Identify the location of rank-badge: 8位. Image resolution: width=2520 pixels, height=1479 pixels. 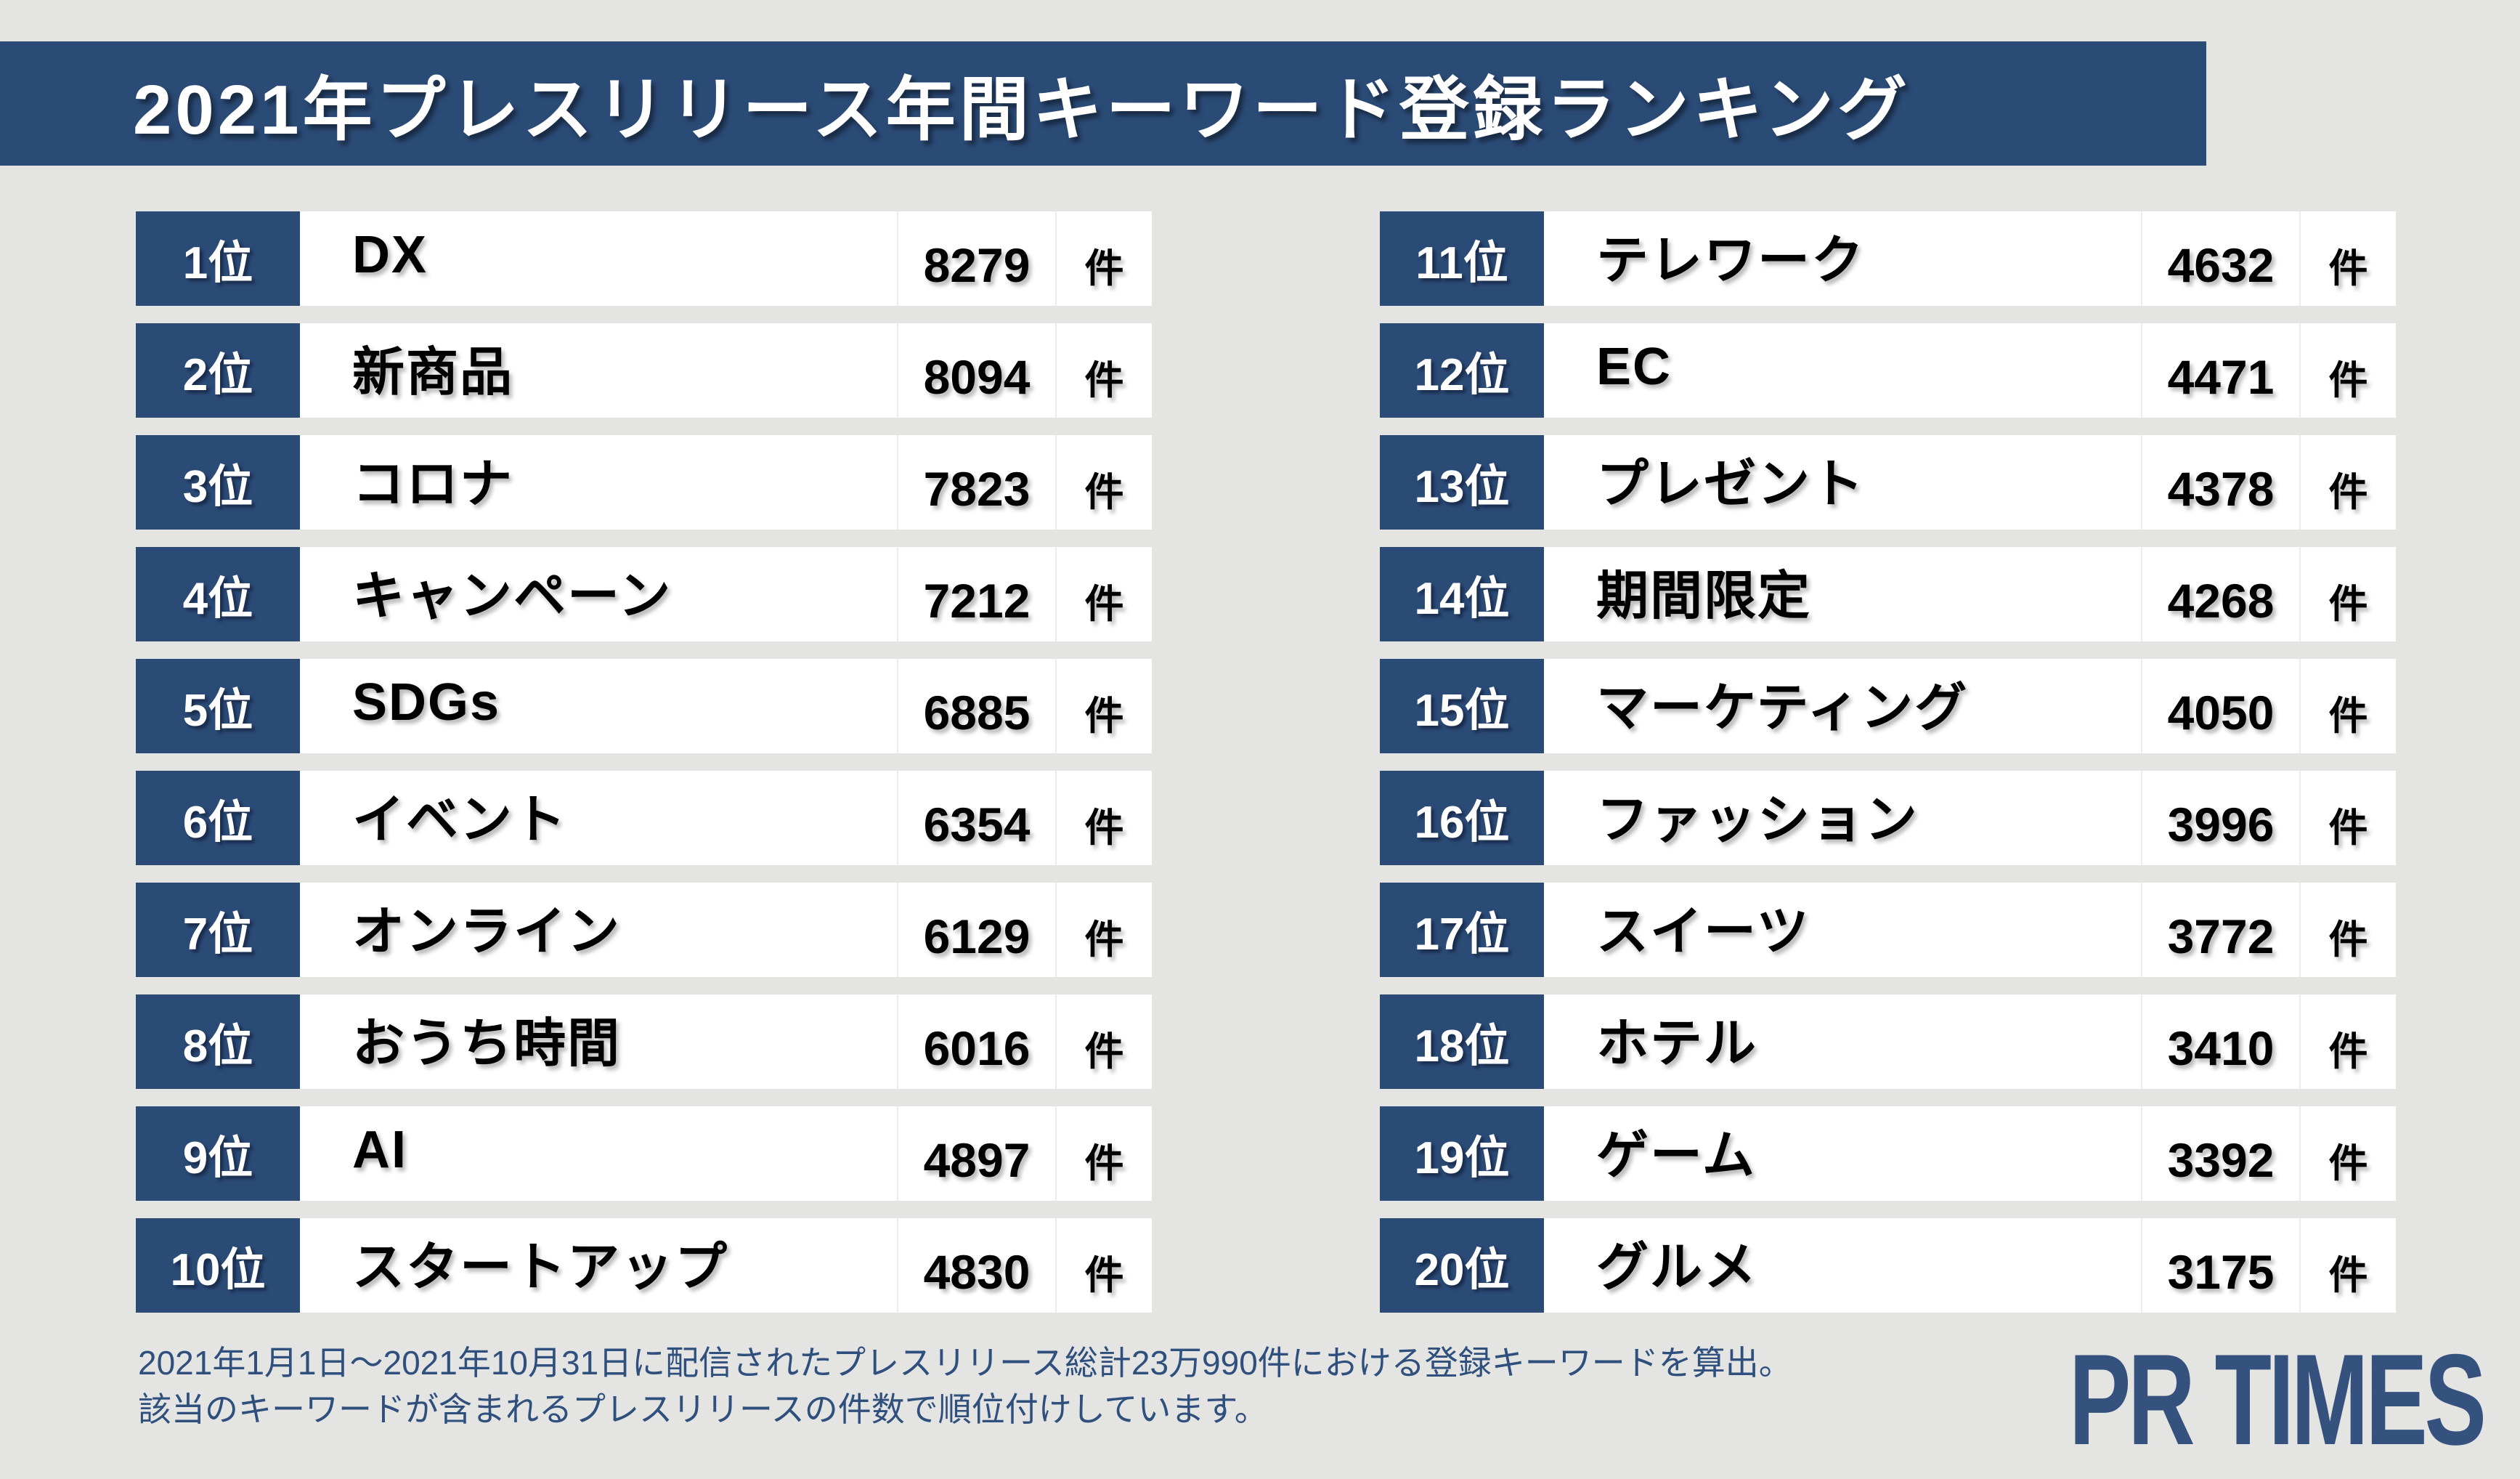
(218, 1041).